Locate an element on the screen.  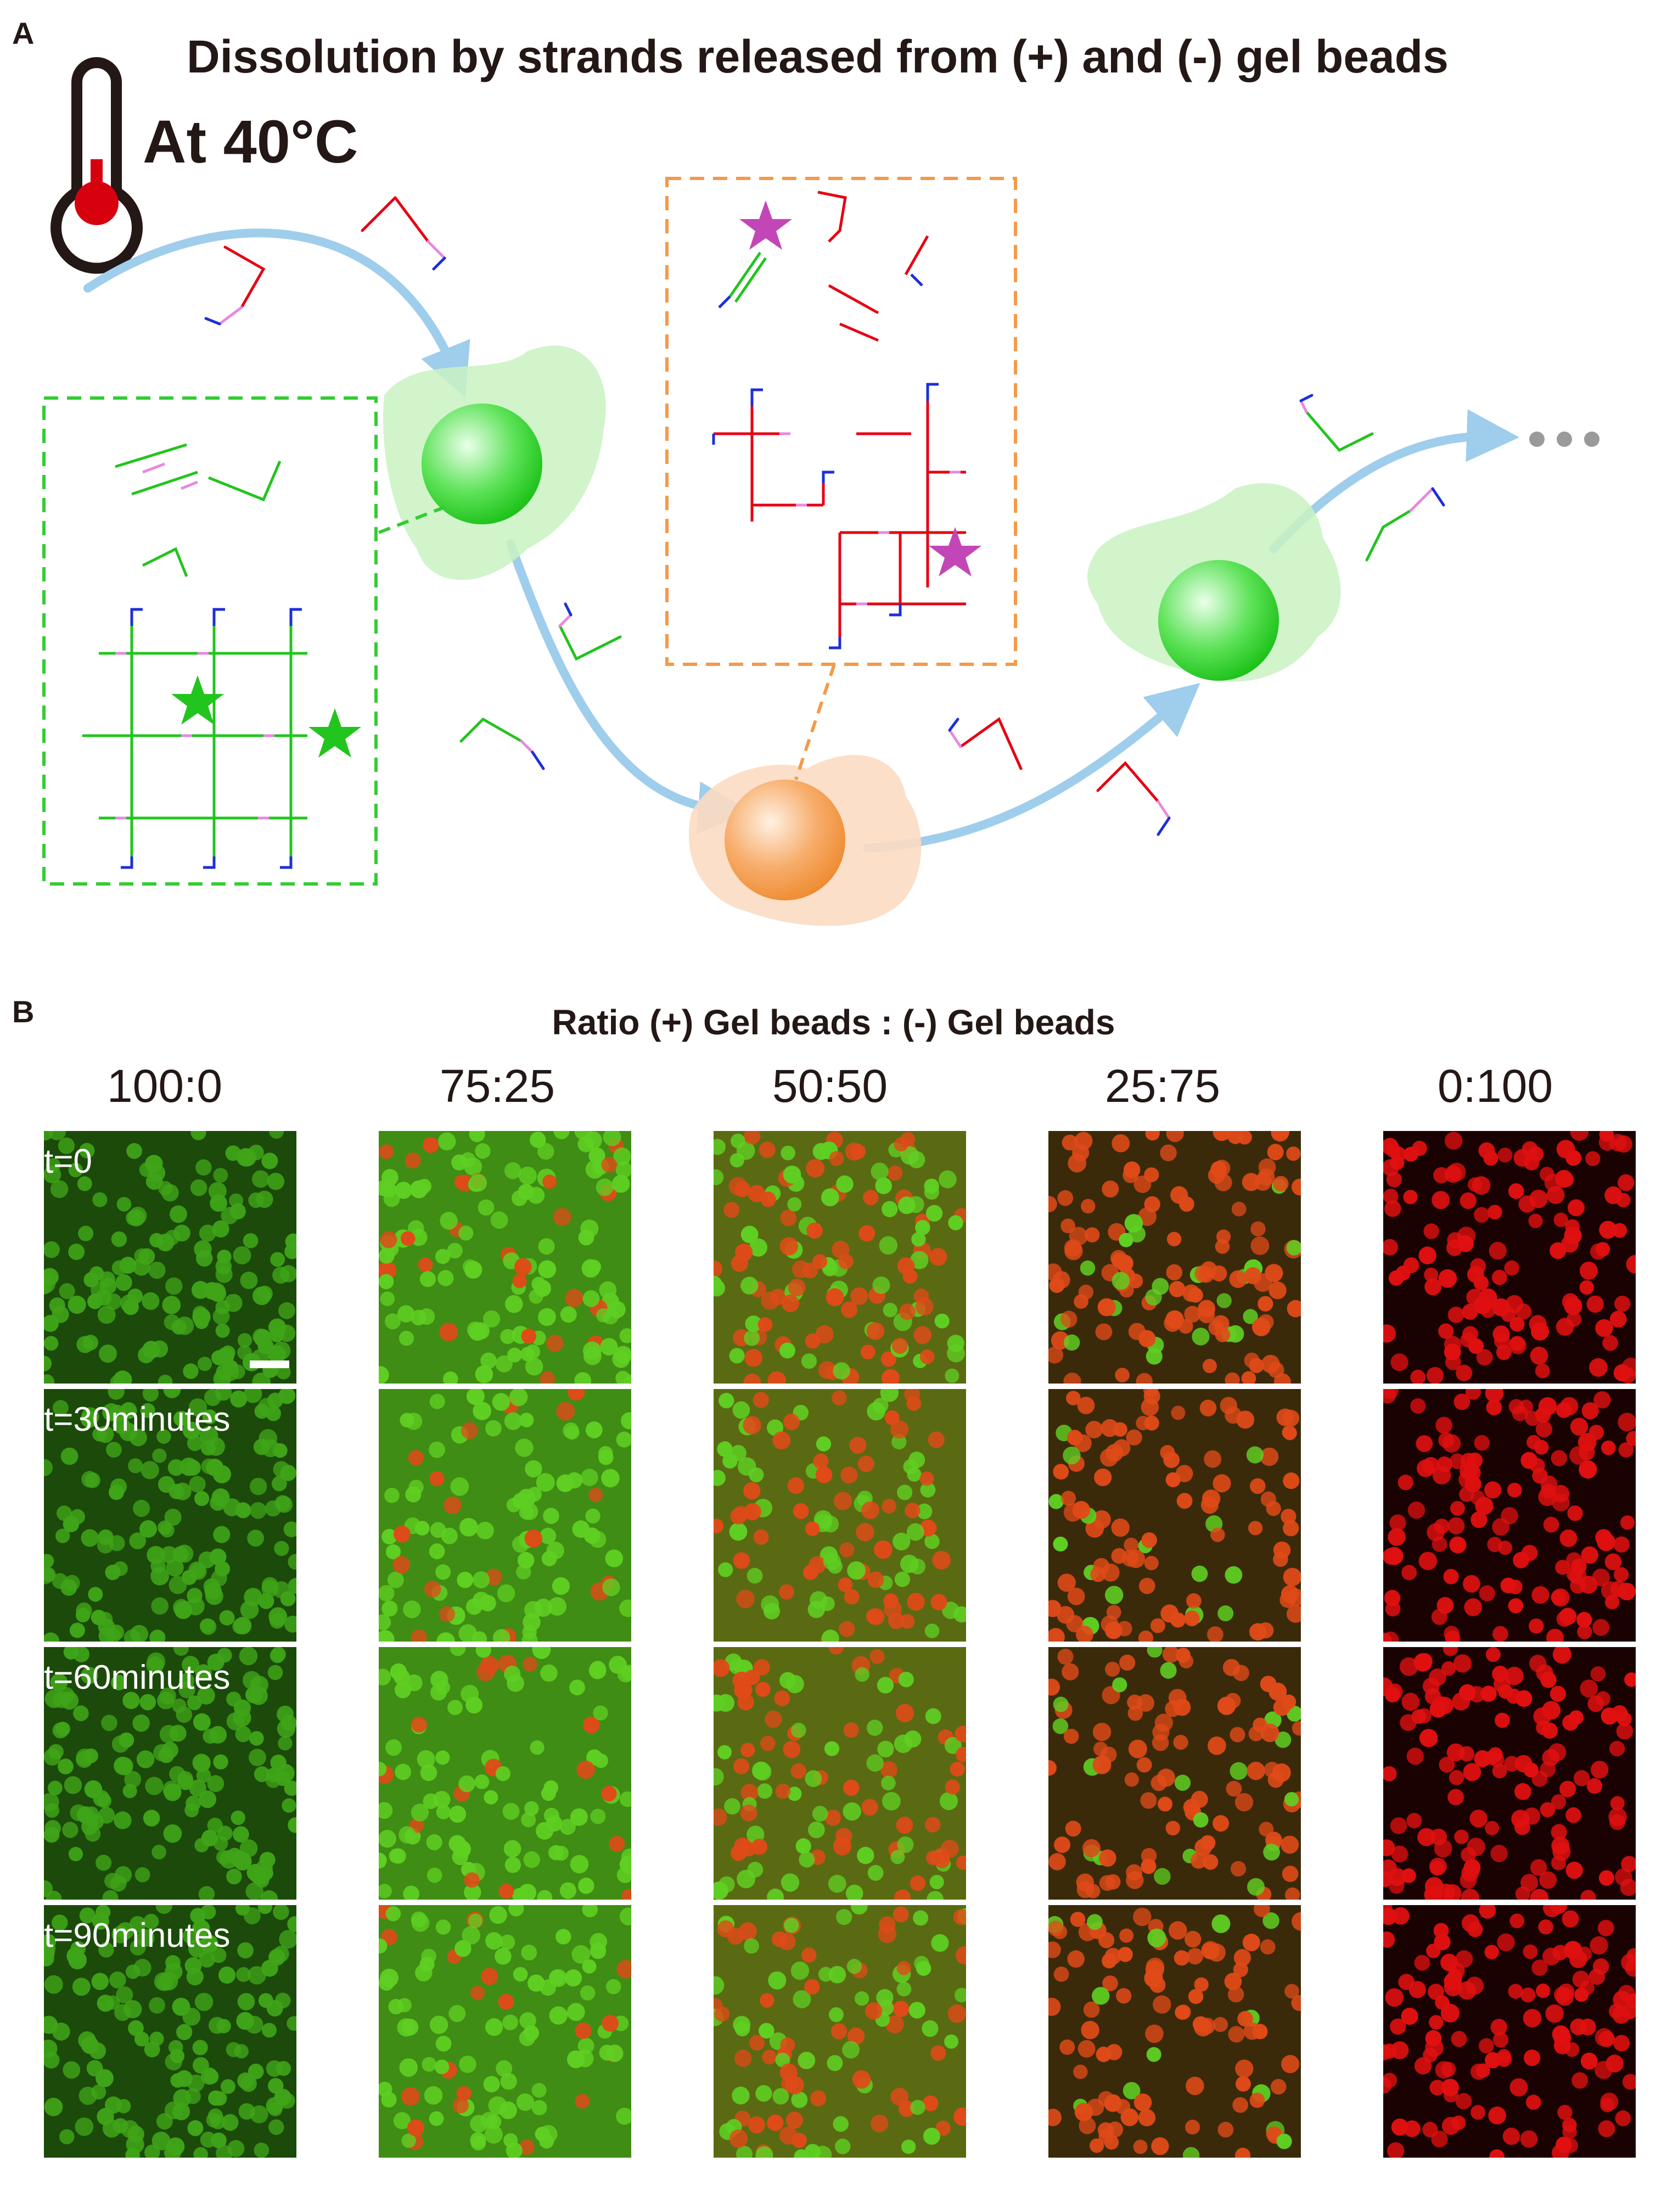
temperature-label: At 40°C is located at coordinates (251, 142).